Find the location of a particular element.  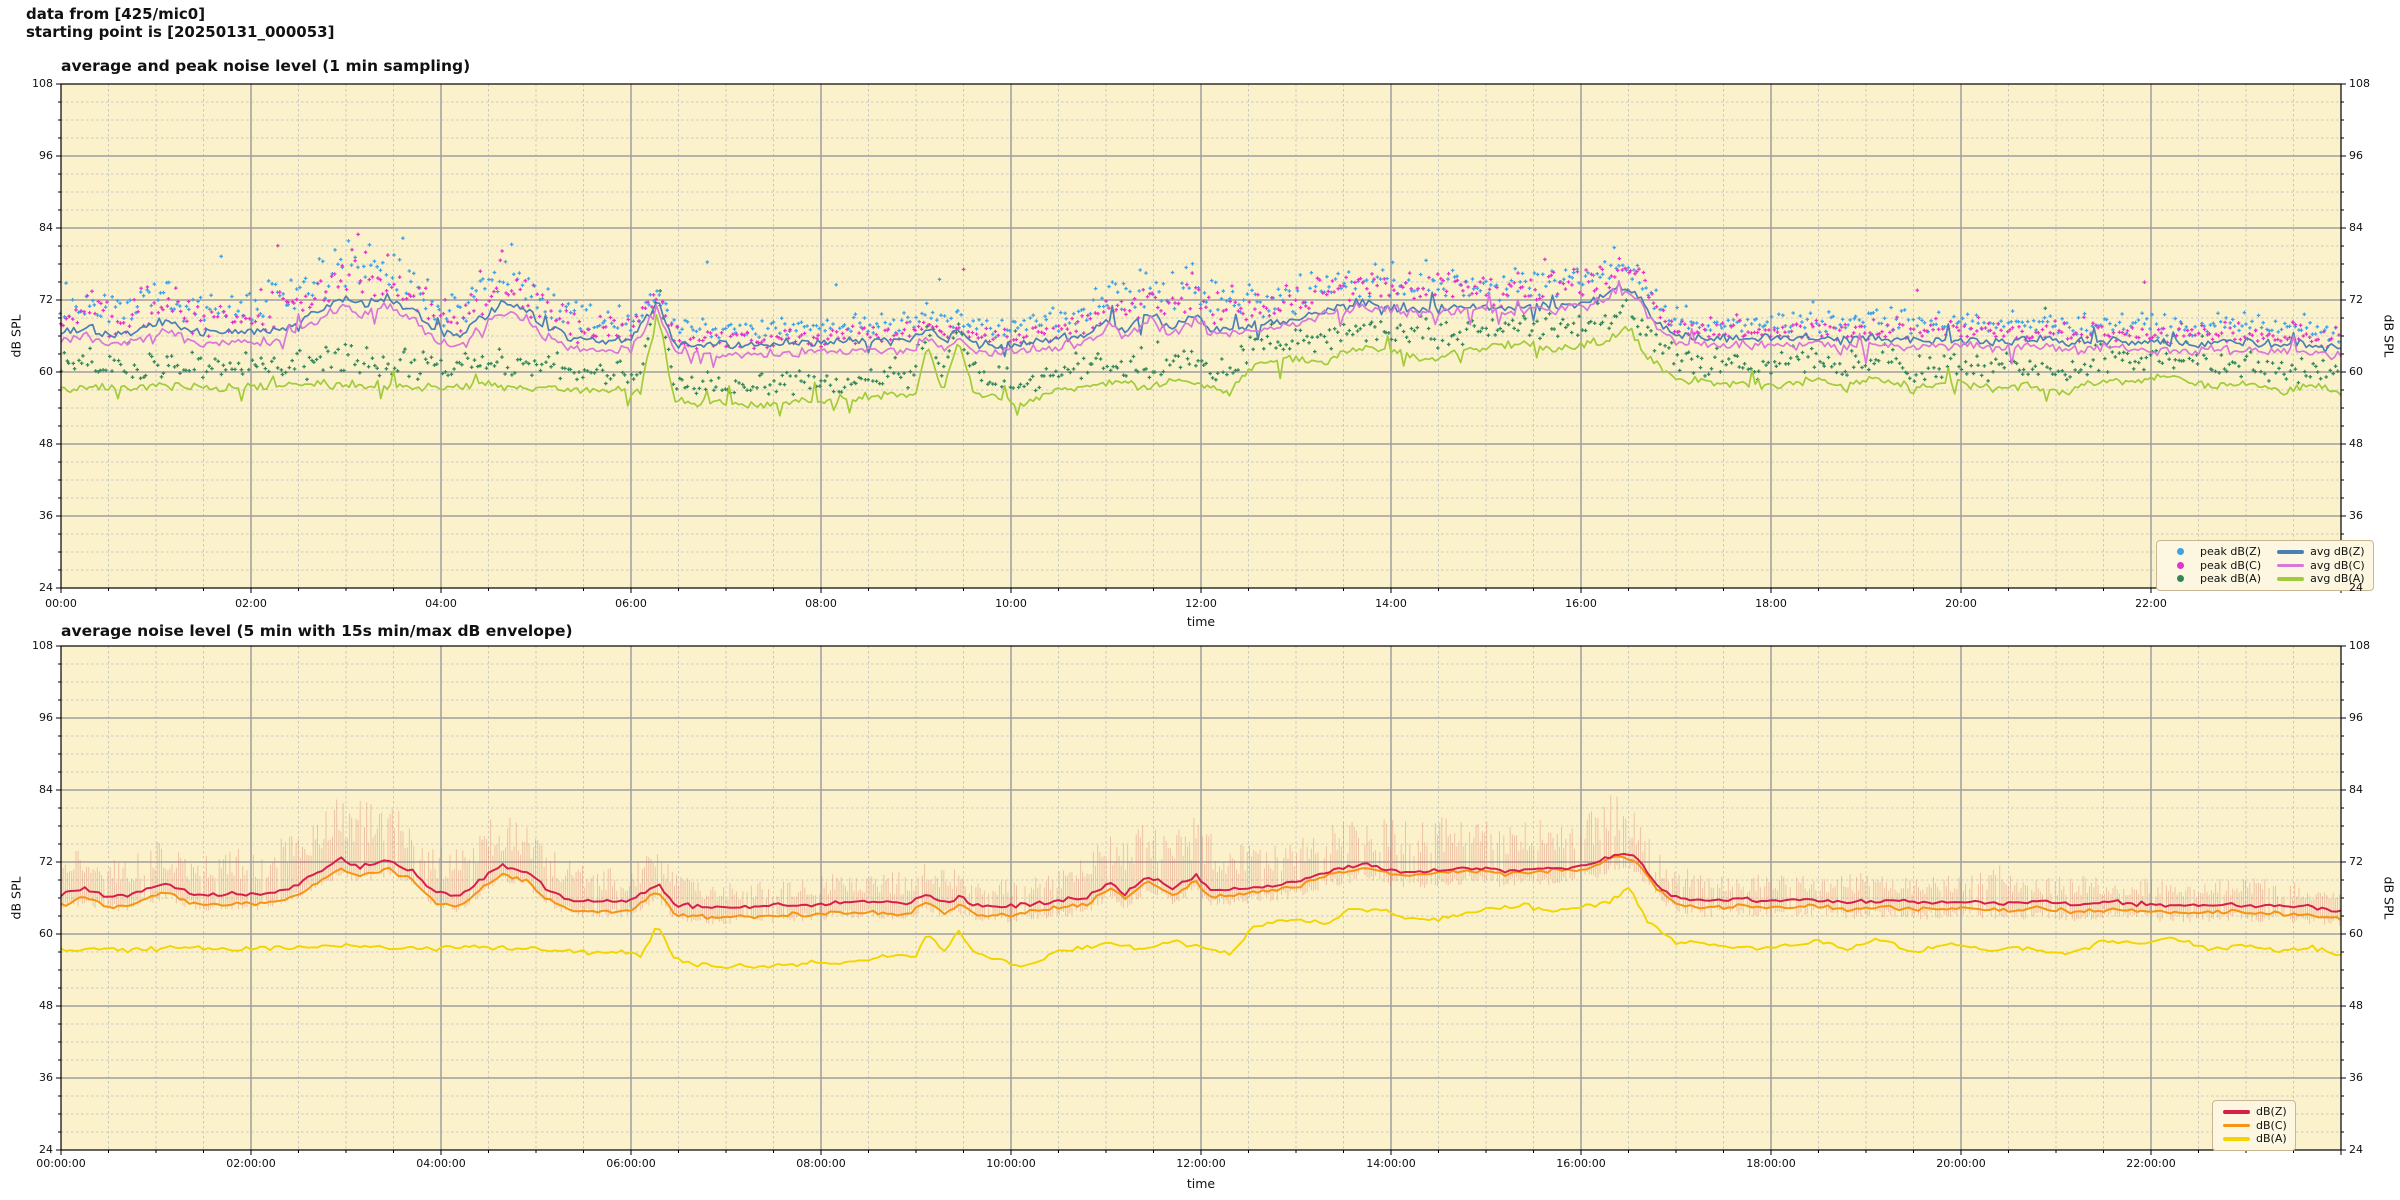

x-tick-label: 00:00 is located at coordinates (61, 603).